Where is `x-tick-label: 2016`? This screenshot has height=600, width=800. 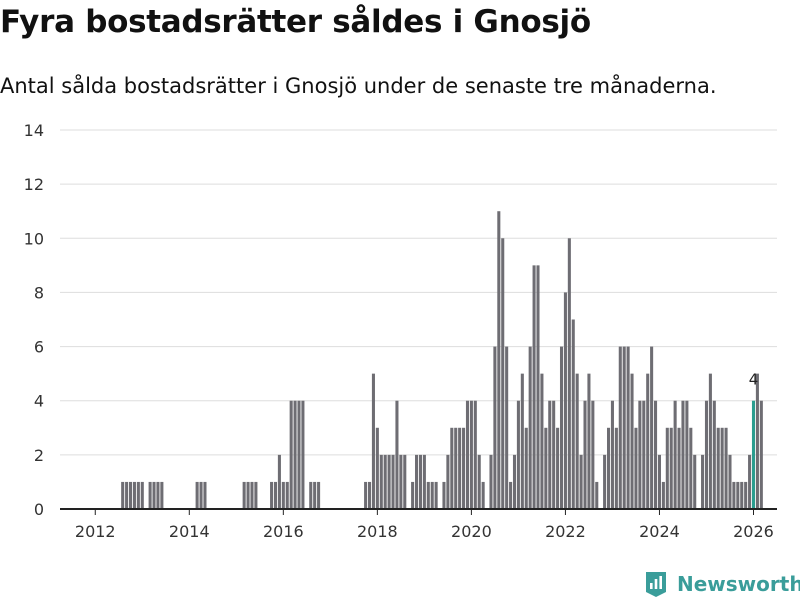
x-tick-label: 2016 is located at coordinates (283, 531).